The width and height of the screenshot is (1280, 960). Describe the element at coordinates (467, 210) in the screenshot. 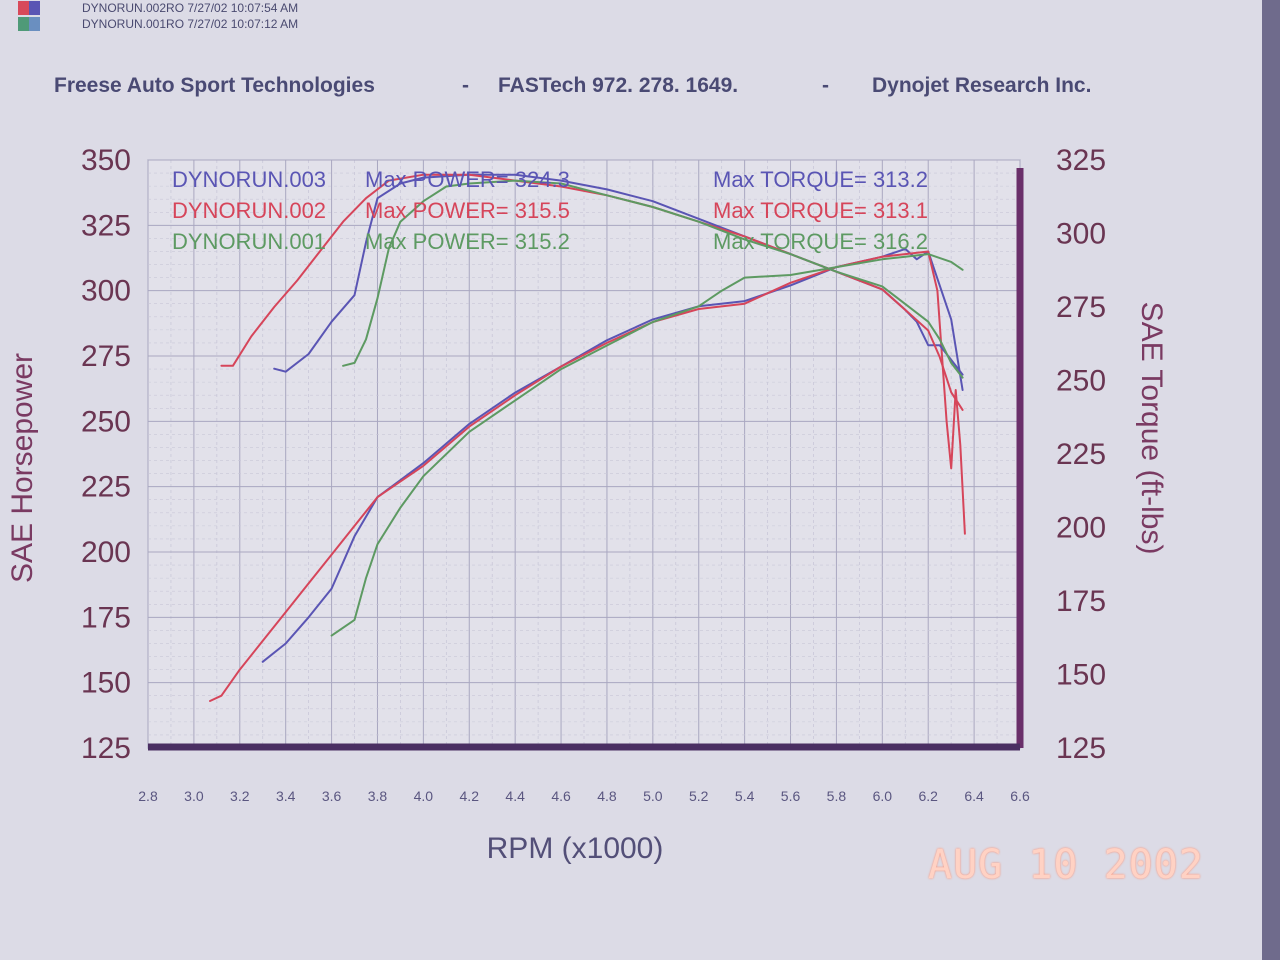

I see `legend-max-power: Max POWER= 315.5` at that location.